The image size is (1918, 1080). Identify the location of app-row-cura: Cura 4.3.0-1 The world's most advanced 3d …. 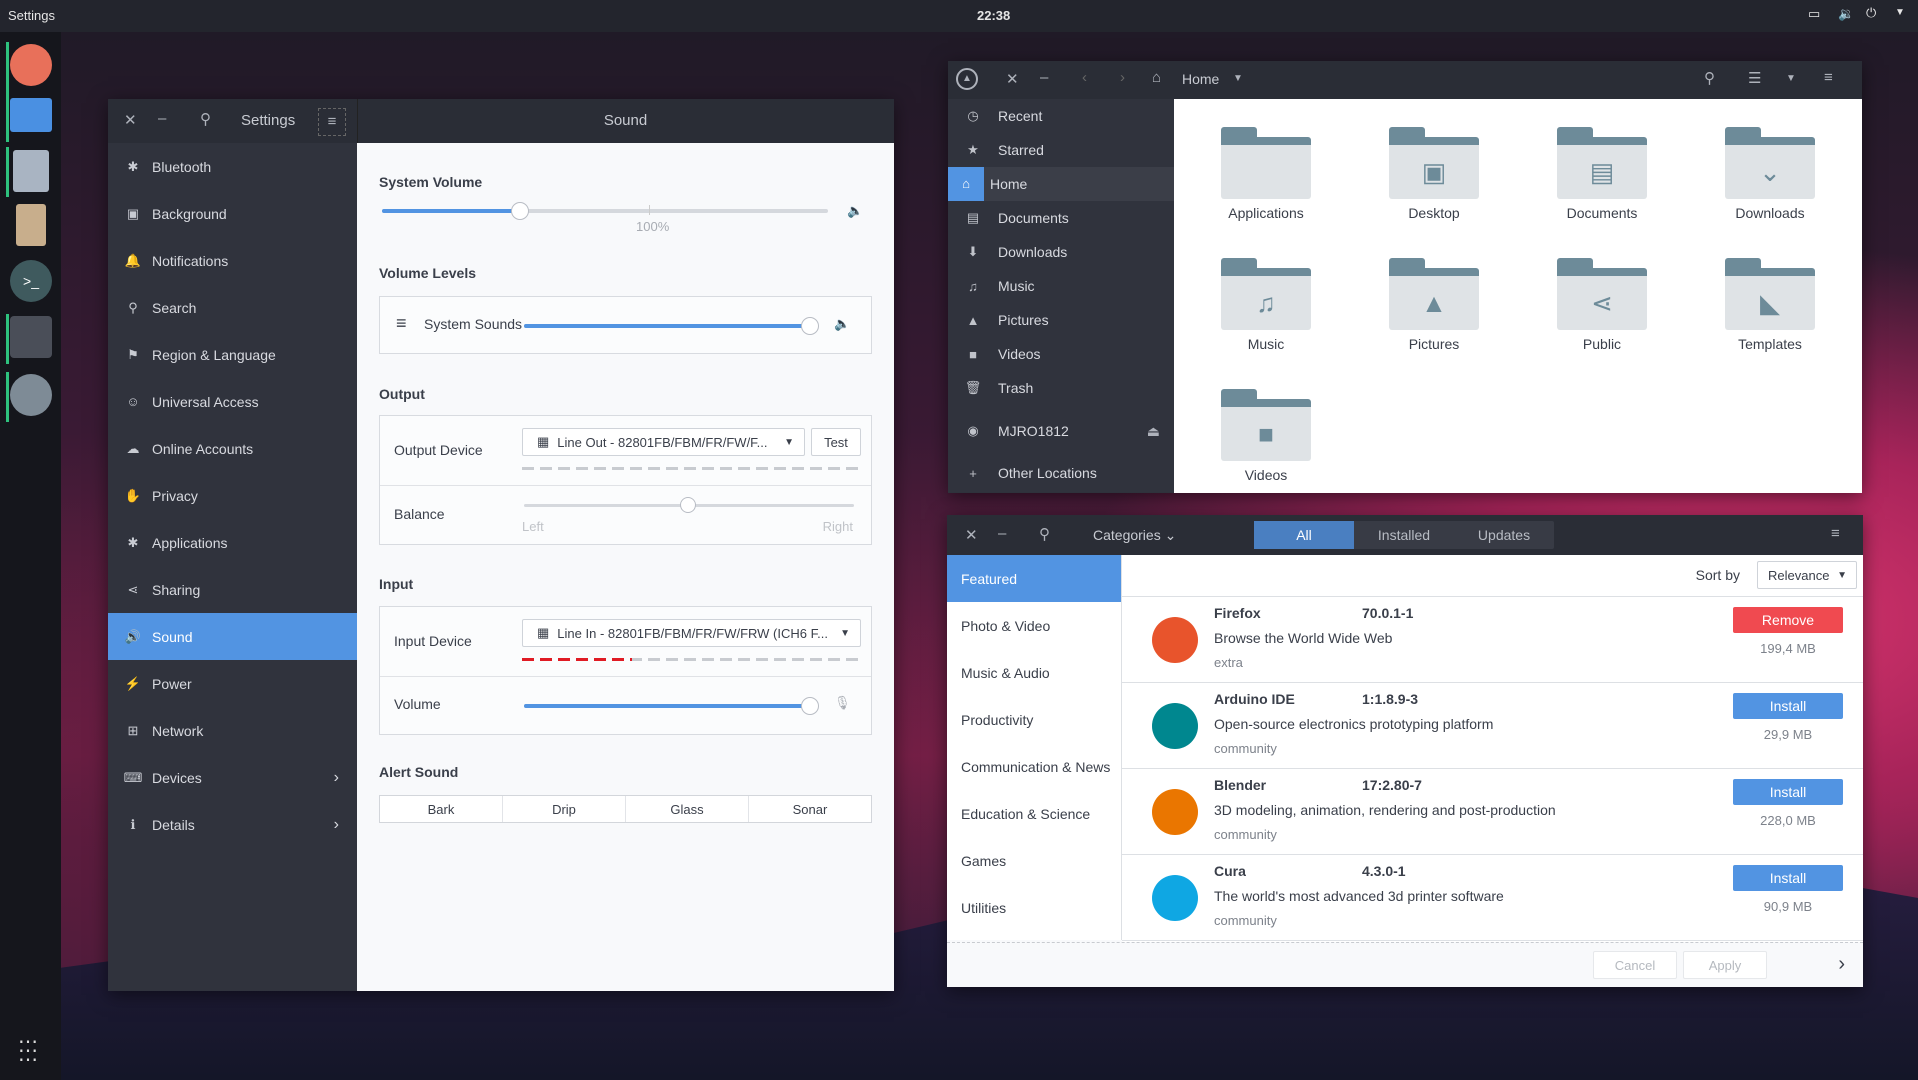
(1492, 898).